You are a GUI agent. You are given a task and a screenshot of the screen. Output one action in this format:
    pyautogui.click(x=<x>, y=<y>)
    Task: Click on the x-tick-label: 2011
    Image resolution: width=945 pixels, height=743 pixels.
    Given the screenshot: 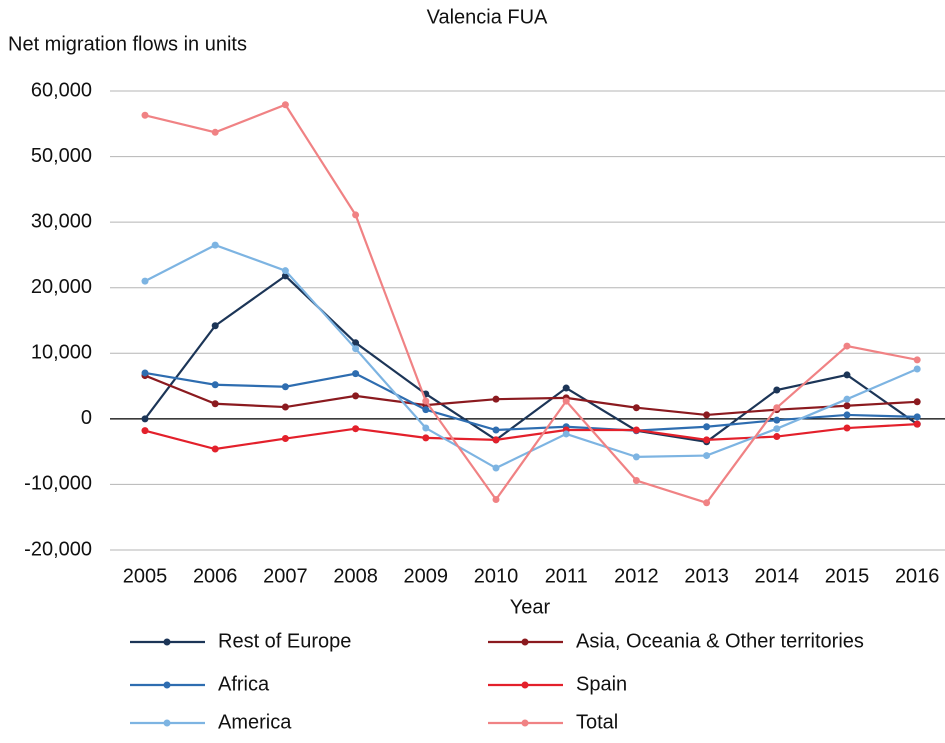 What is the action you would take?
    pyautogui.click(x=566, y=576)
    